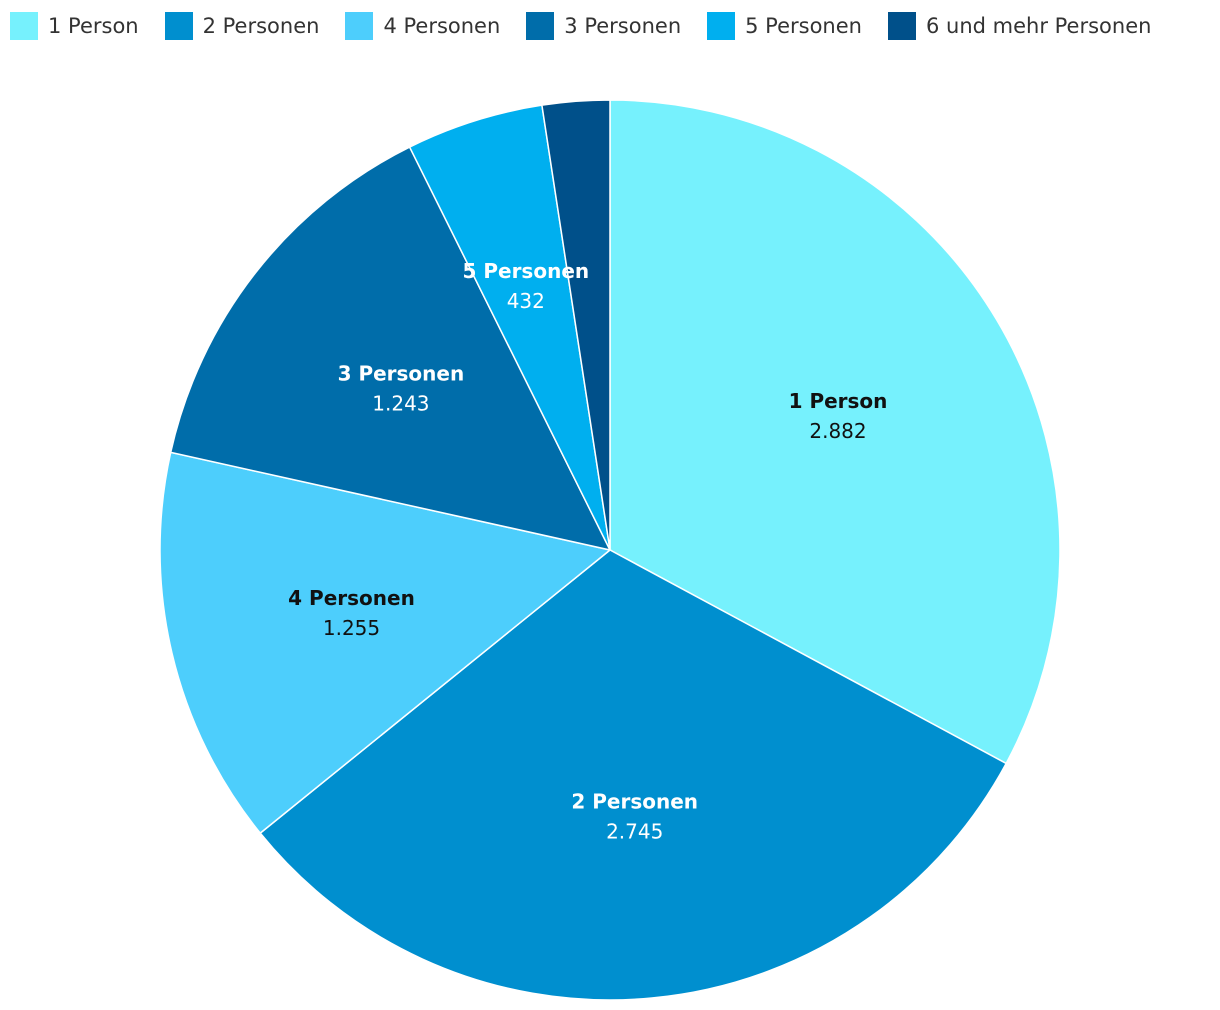  I want to click on legend-item-1-person: 1 Person, so click(74, 26).